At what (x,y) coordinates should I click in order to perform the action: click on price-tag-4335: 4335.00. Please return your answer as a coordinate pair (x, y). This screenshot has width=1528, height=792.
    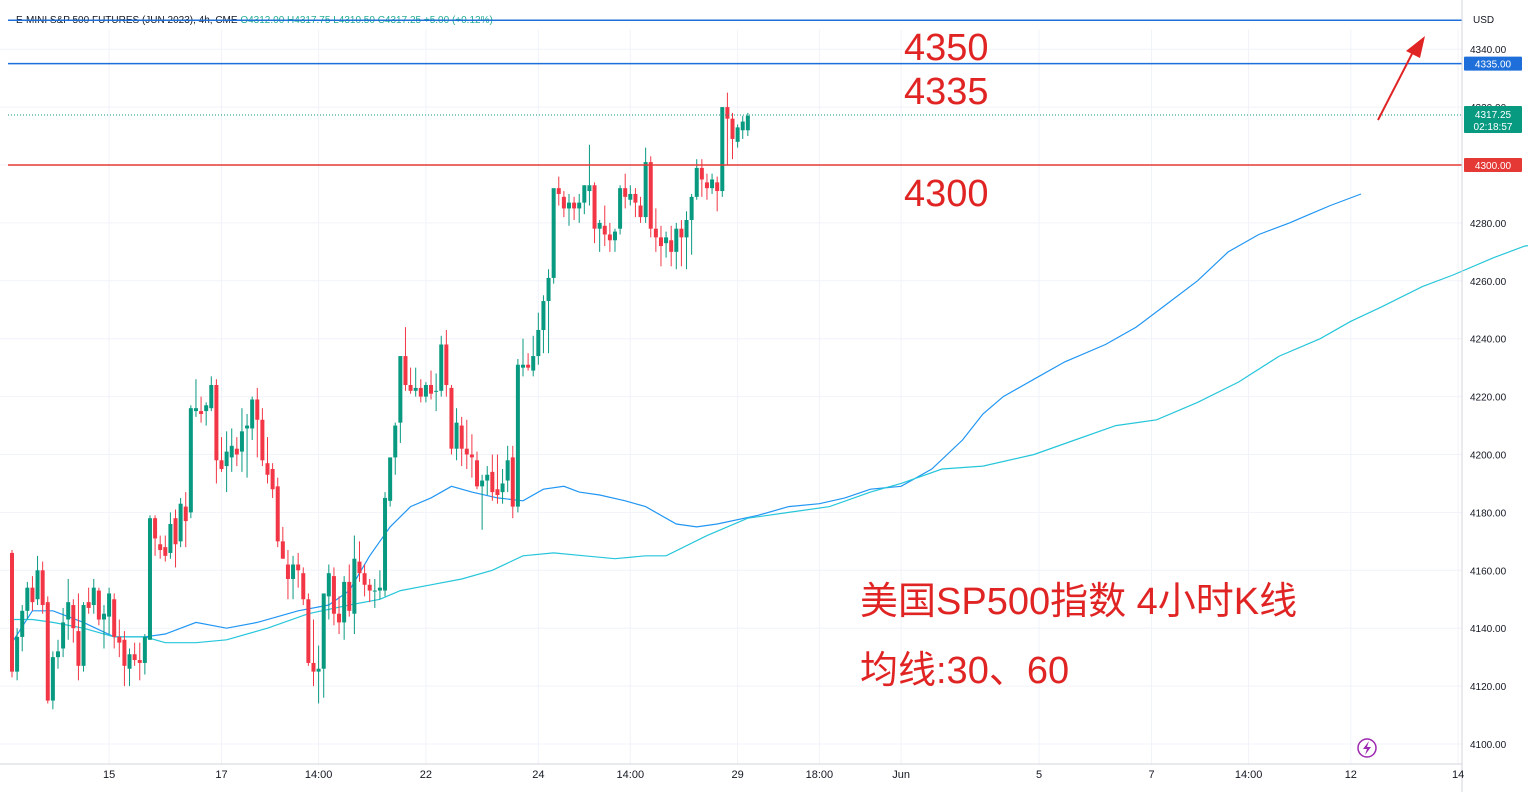
    Looking at the image, I should click on (1493, 65).